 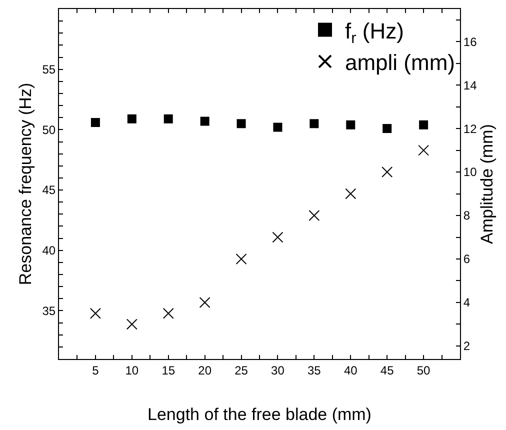 What do you see at coordinates (49, 190) in the screenshot?
I see `y-tick-label: 45` at bounding box center [49, 190].